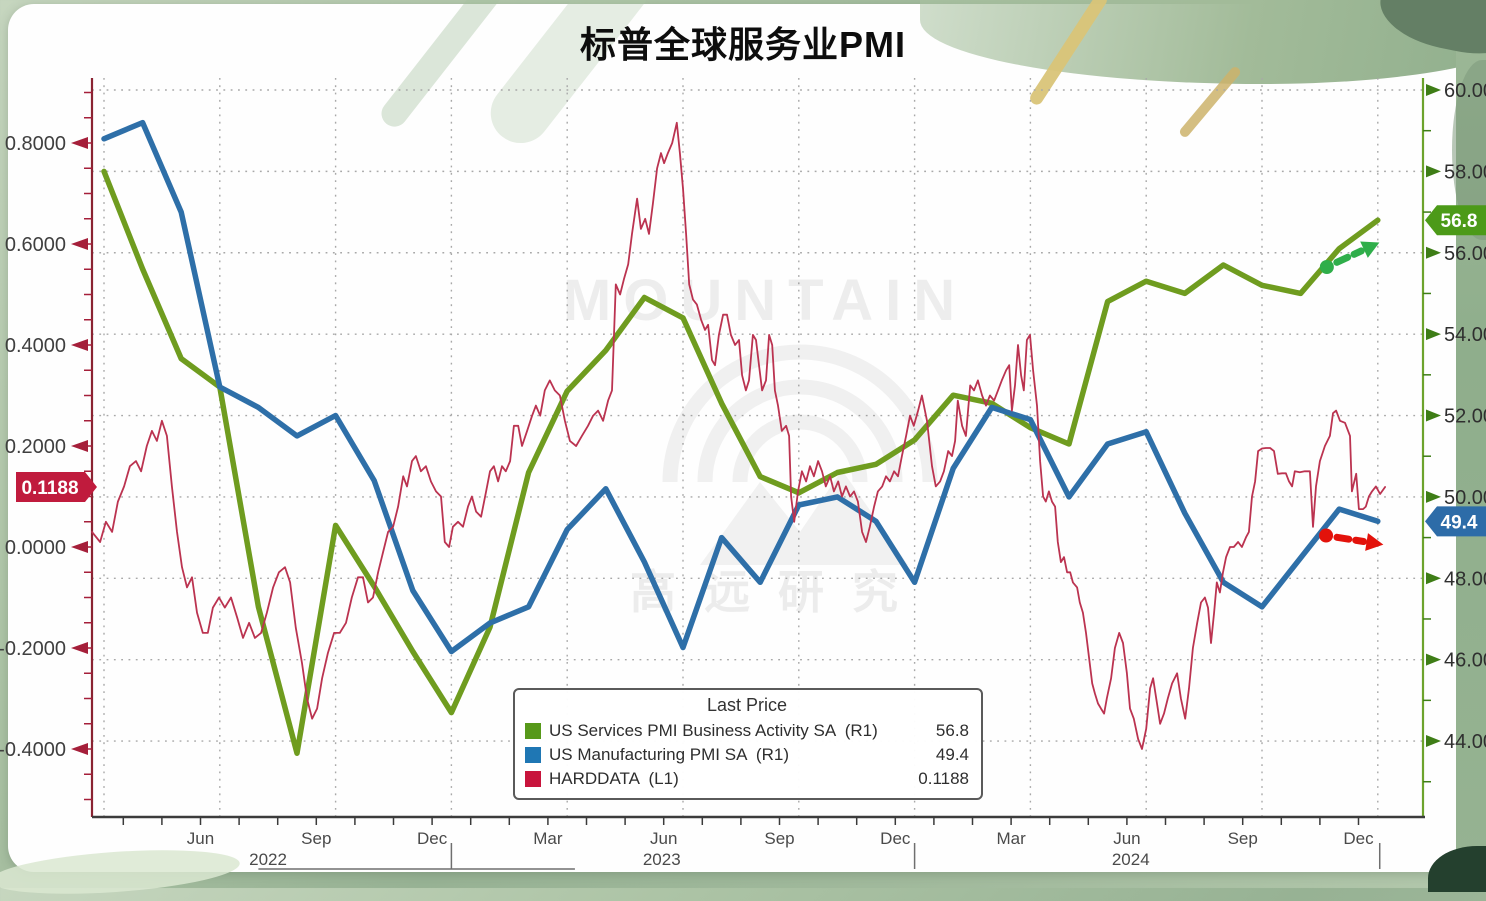 Image resolution: width=1486 pixels, height=901 pixels. I want to click on page-title: 标普全球服务业PMI, so click(742, 44).